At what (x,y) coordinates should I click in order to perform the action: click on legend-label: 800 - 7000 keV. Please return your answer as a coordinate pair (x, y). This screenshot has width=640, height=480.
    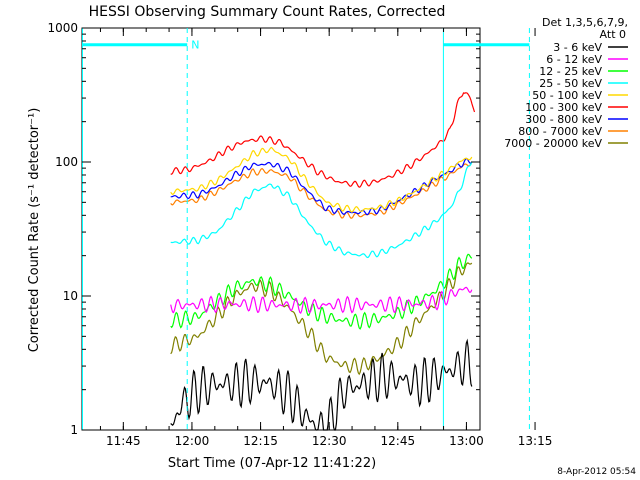
    Looking at the image, I should click on (560, 131).